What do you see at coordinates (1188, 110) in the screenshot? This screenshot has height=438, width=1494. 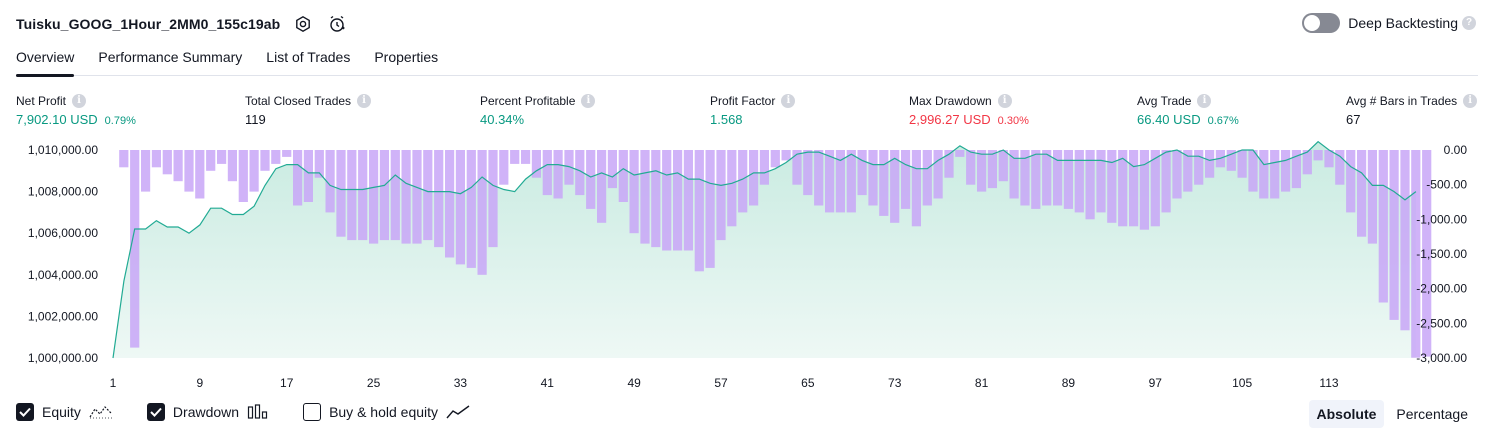 I see `metric-avg-trade: Avg Trade i 66.40 USD 0.67%` at bounding box center [1188, 110].